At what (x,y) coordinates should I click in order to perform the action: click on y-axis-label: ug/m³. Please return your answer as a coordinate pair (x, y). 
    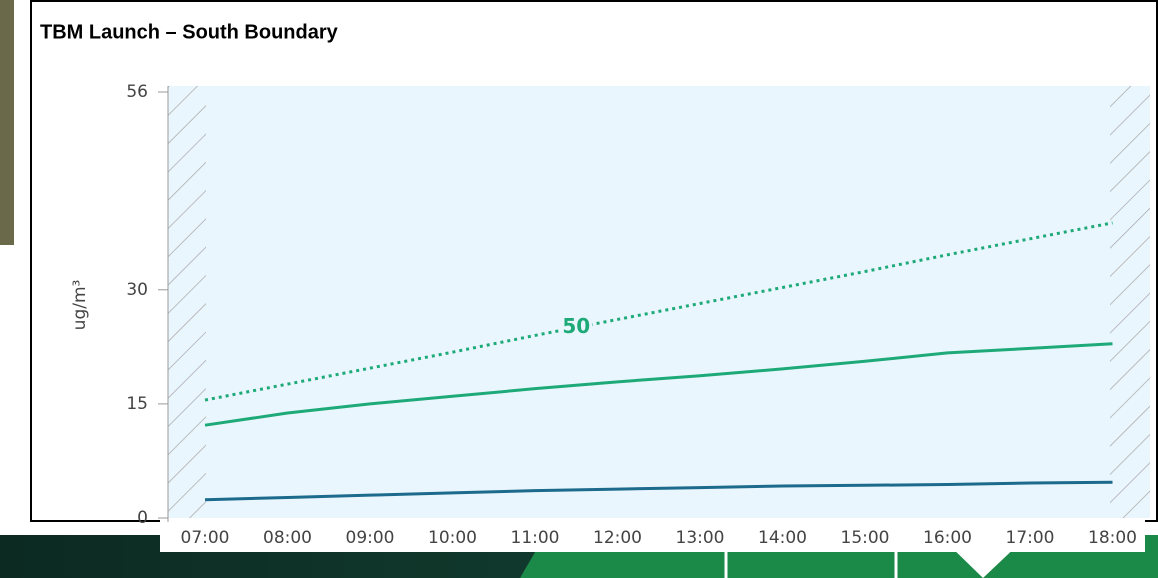
    Looking at the image, I should click on (80, 305).